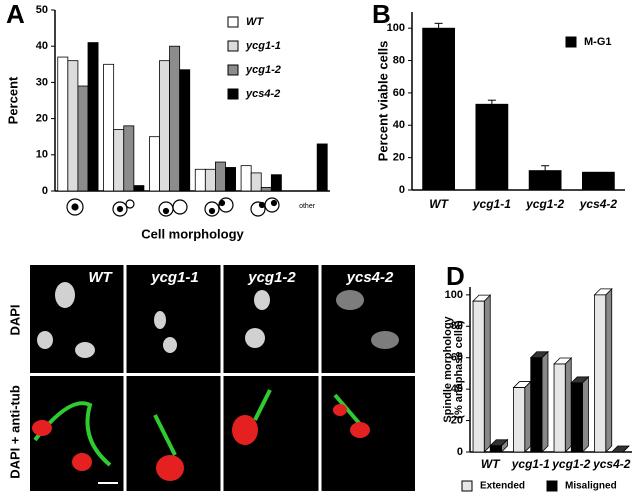  Describe the element at coordinates (14, 432) in the screenshot. I see `row-label: DAPI + anti-tub` at that location.